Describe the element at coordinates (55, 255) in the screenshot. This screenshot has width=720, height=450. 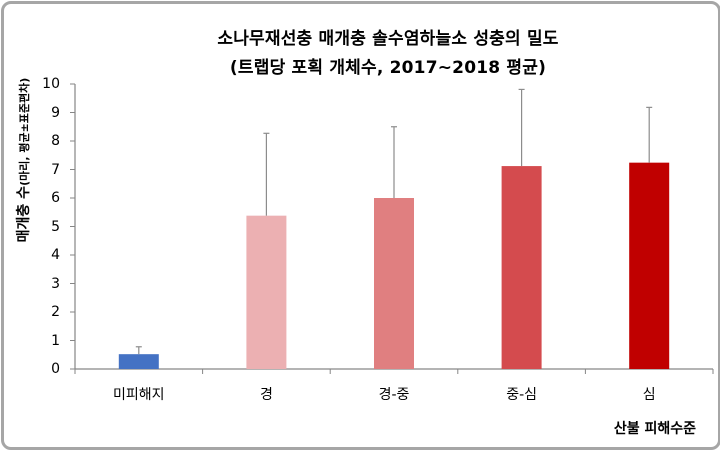
I see `y-tick-label: 4` at that location.